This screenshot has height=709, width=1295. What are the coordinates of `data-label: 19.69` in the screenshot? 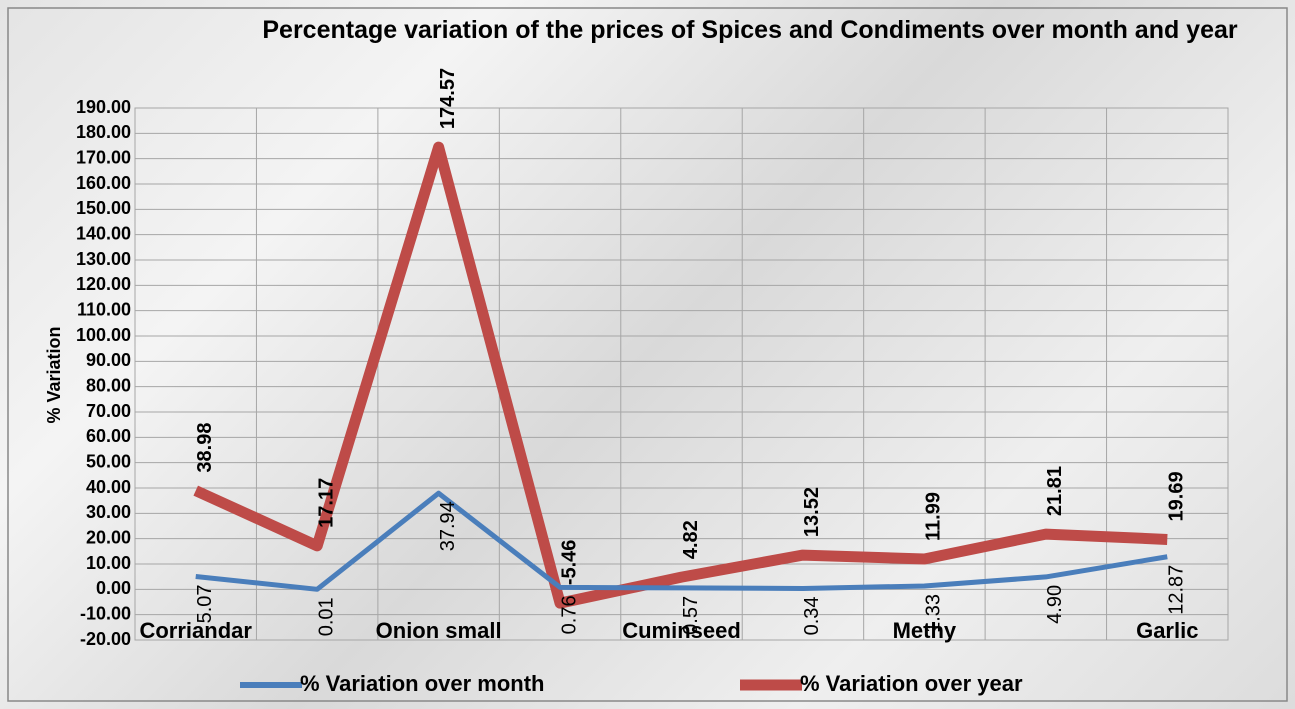 It's located at (1177, 496).